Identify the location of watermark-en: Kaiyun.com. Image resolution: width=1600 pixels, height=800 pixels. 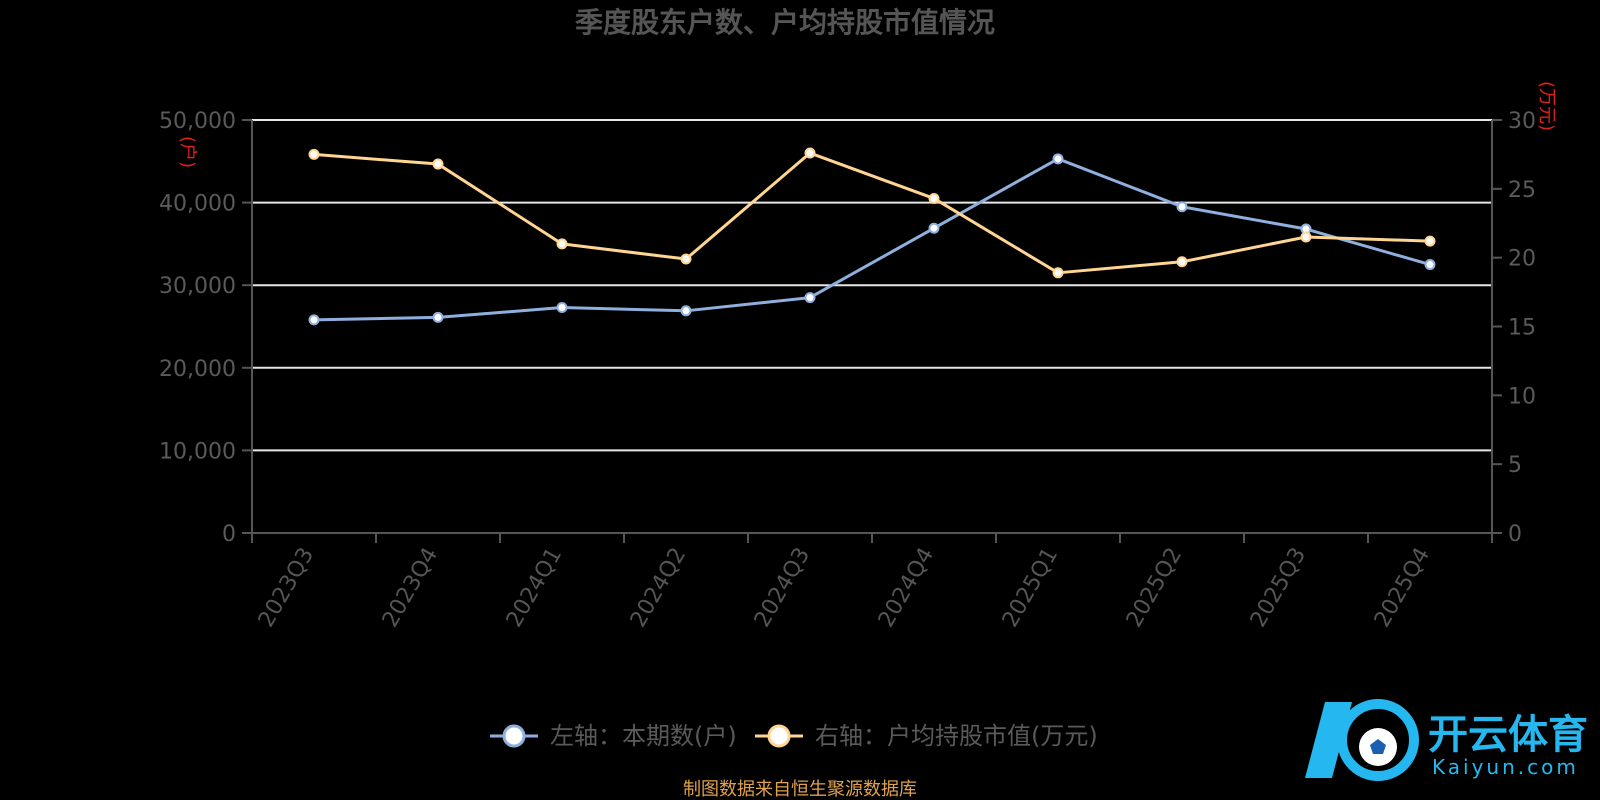
(1505, 767).